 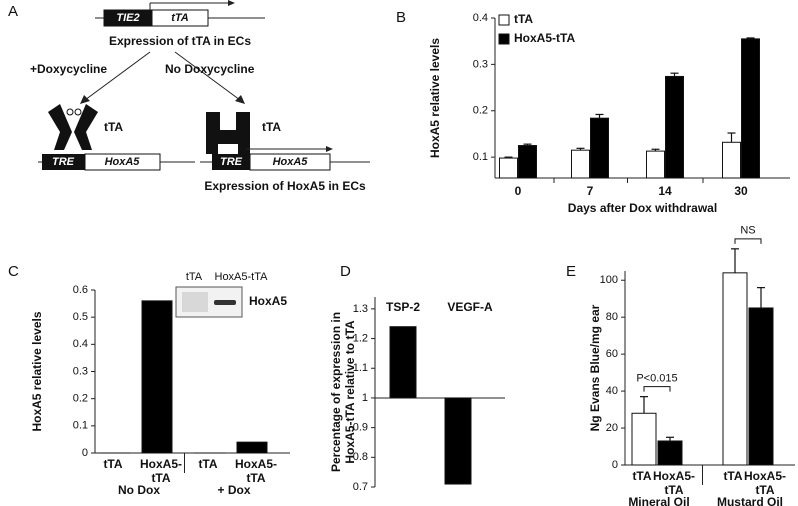 What do you see at coordinates (360, 428) in the screenshot?
I see `y-tick-label: 0.9` at bounding box center [360, 428].